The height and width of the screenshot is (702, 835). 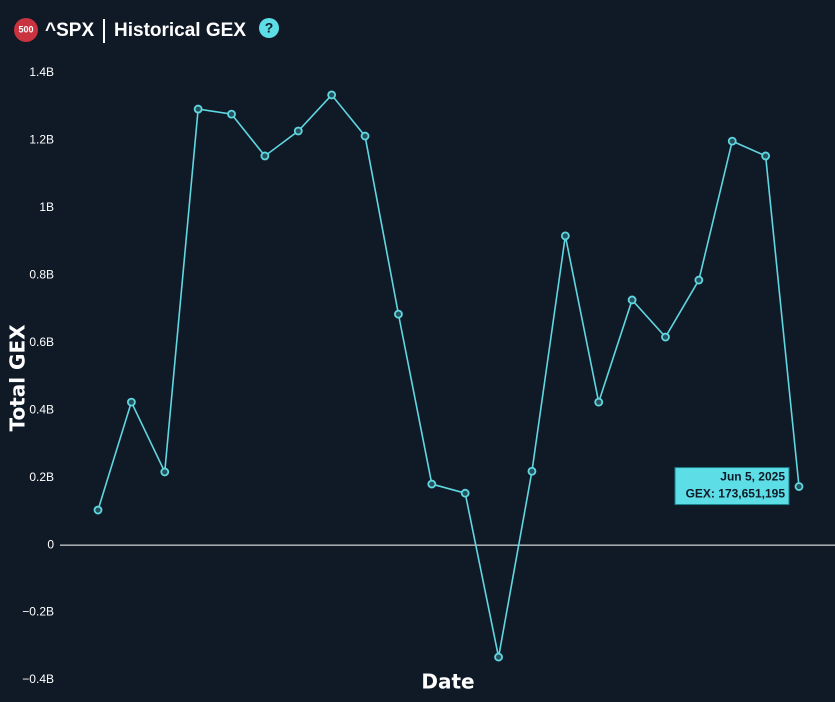 What do you see at coordinates (38, 679) in the screenshot?
I see `y-tick-label: −0.4B` at bounding box center [38, 679].